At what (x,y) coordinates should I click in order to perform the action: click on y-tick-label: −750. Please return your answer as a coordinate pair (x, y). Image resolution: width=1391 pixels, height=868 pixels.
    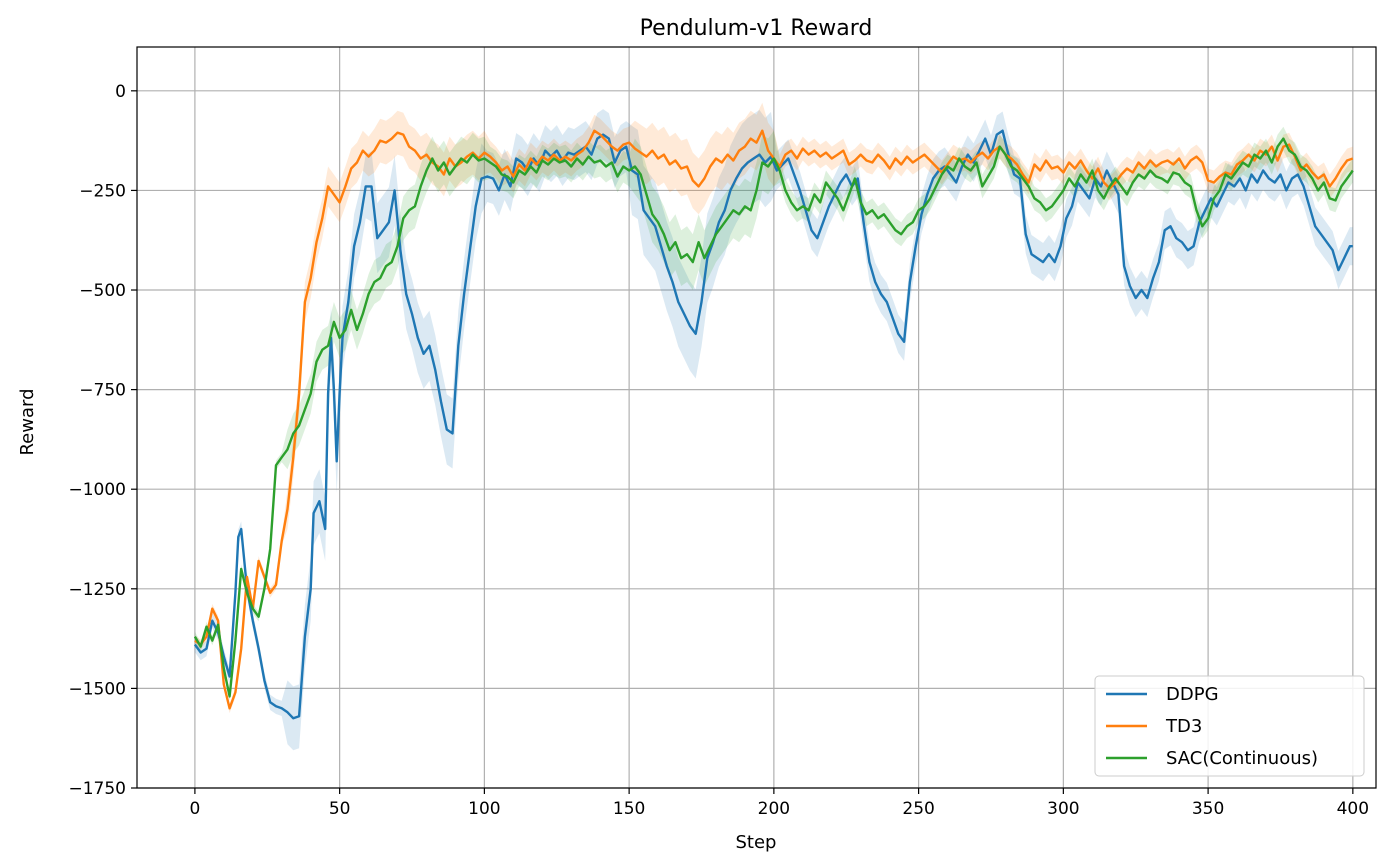
    Looking at the image, I should click on (102, 391).